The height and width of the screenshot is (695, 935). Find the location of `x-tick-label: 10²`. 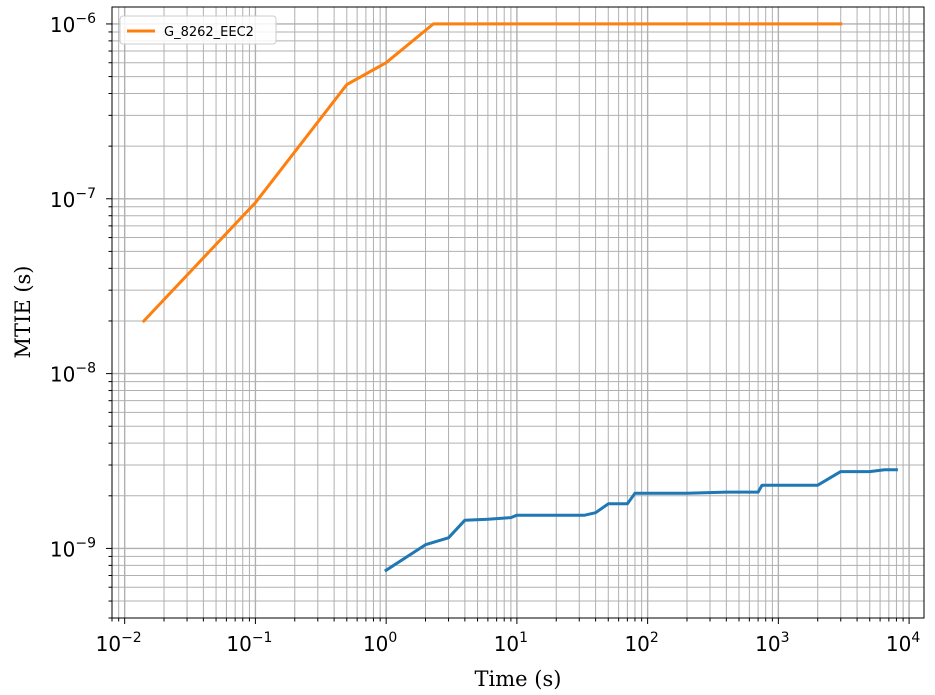

x-tick-label: 10² is located at coordinates (641, 643).